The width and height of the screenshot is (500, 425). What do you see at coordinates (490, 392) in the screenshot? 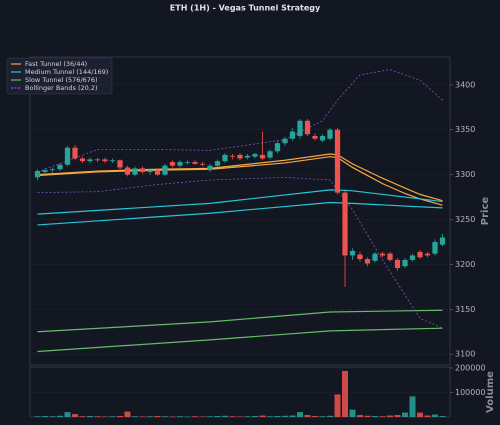
I see `volume-axis-label: Volume` at bounding box center [490, 392].